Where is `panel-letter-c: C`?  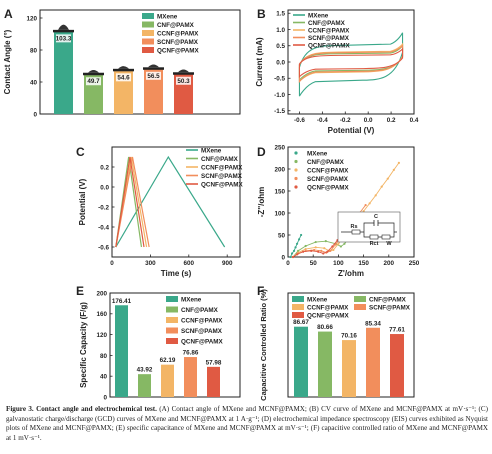
panel-letter-c: C is located at coordinates (80, 152).